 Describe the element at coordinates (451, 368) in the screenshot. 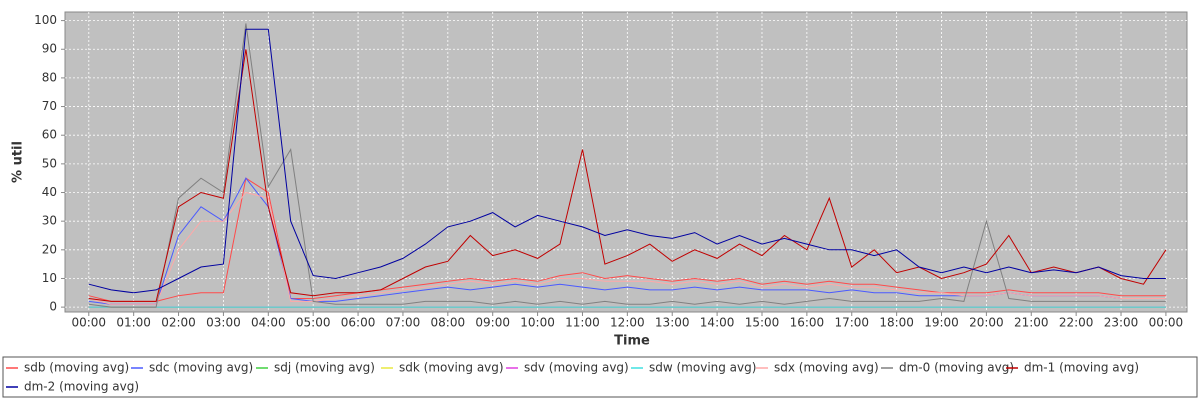

I see `legend-label: sdk (moving avg)` at that location.